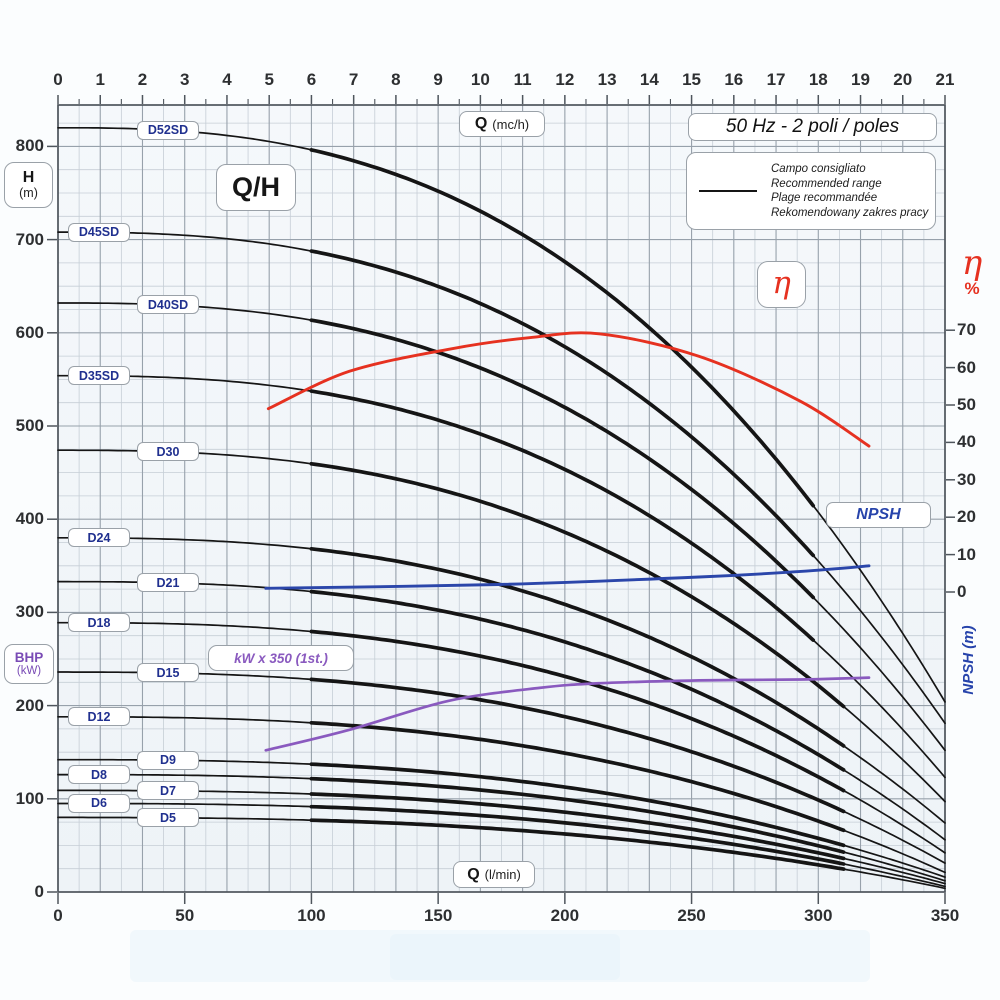  Describe the element at coordinates (966, 554) in the screenshot. I see `right-tick-label: 10` at that location.